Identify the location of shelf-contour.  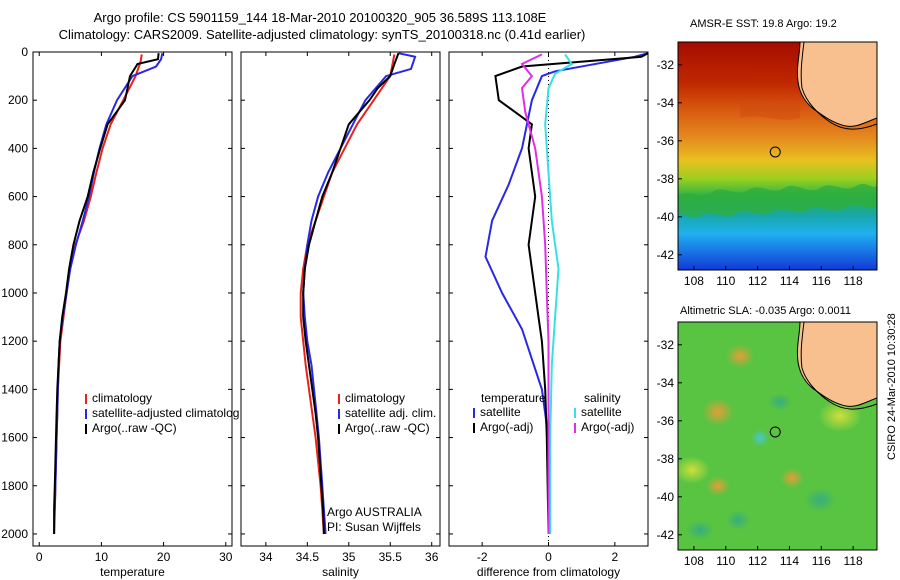
(838, 86).